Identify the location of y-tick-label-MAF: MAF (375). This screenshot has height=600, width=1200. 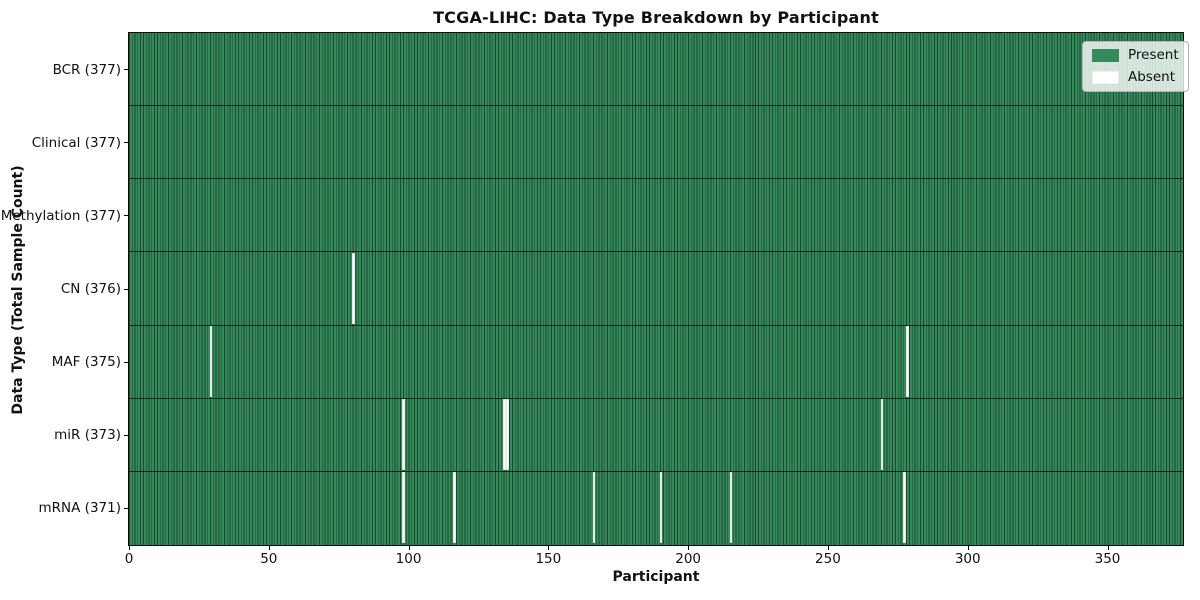
(86, 362).